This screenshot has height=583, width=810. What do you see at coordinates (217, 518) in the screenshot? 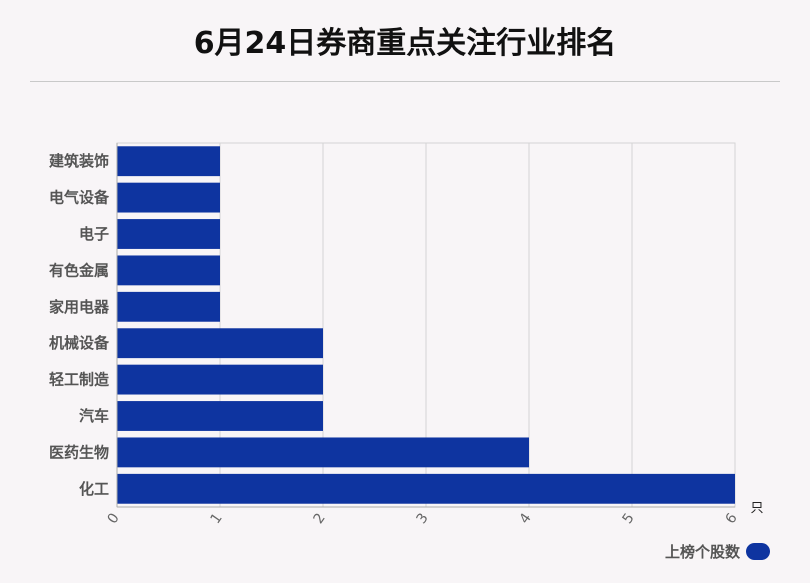
I see `x-tick-label-1: 1` at bounding box center [217, 518].